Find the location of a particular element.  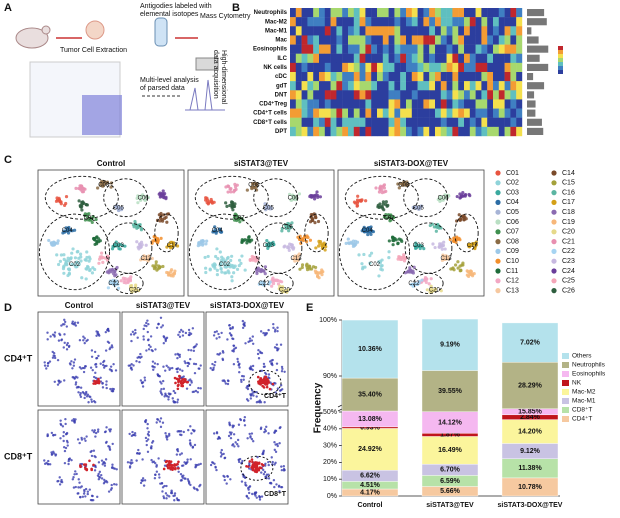

legend-label: C18 is located at coordinates (568, 212).